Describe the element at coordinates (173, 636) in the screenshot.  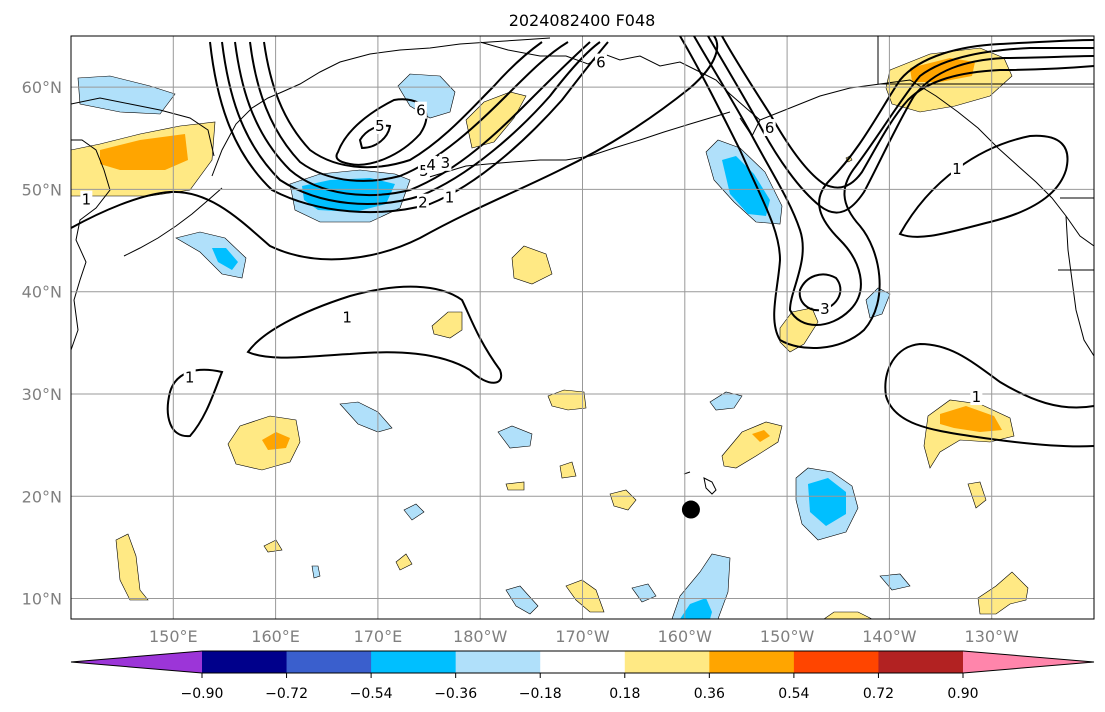
I see `lon-tick-label: 150°E` at that location.